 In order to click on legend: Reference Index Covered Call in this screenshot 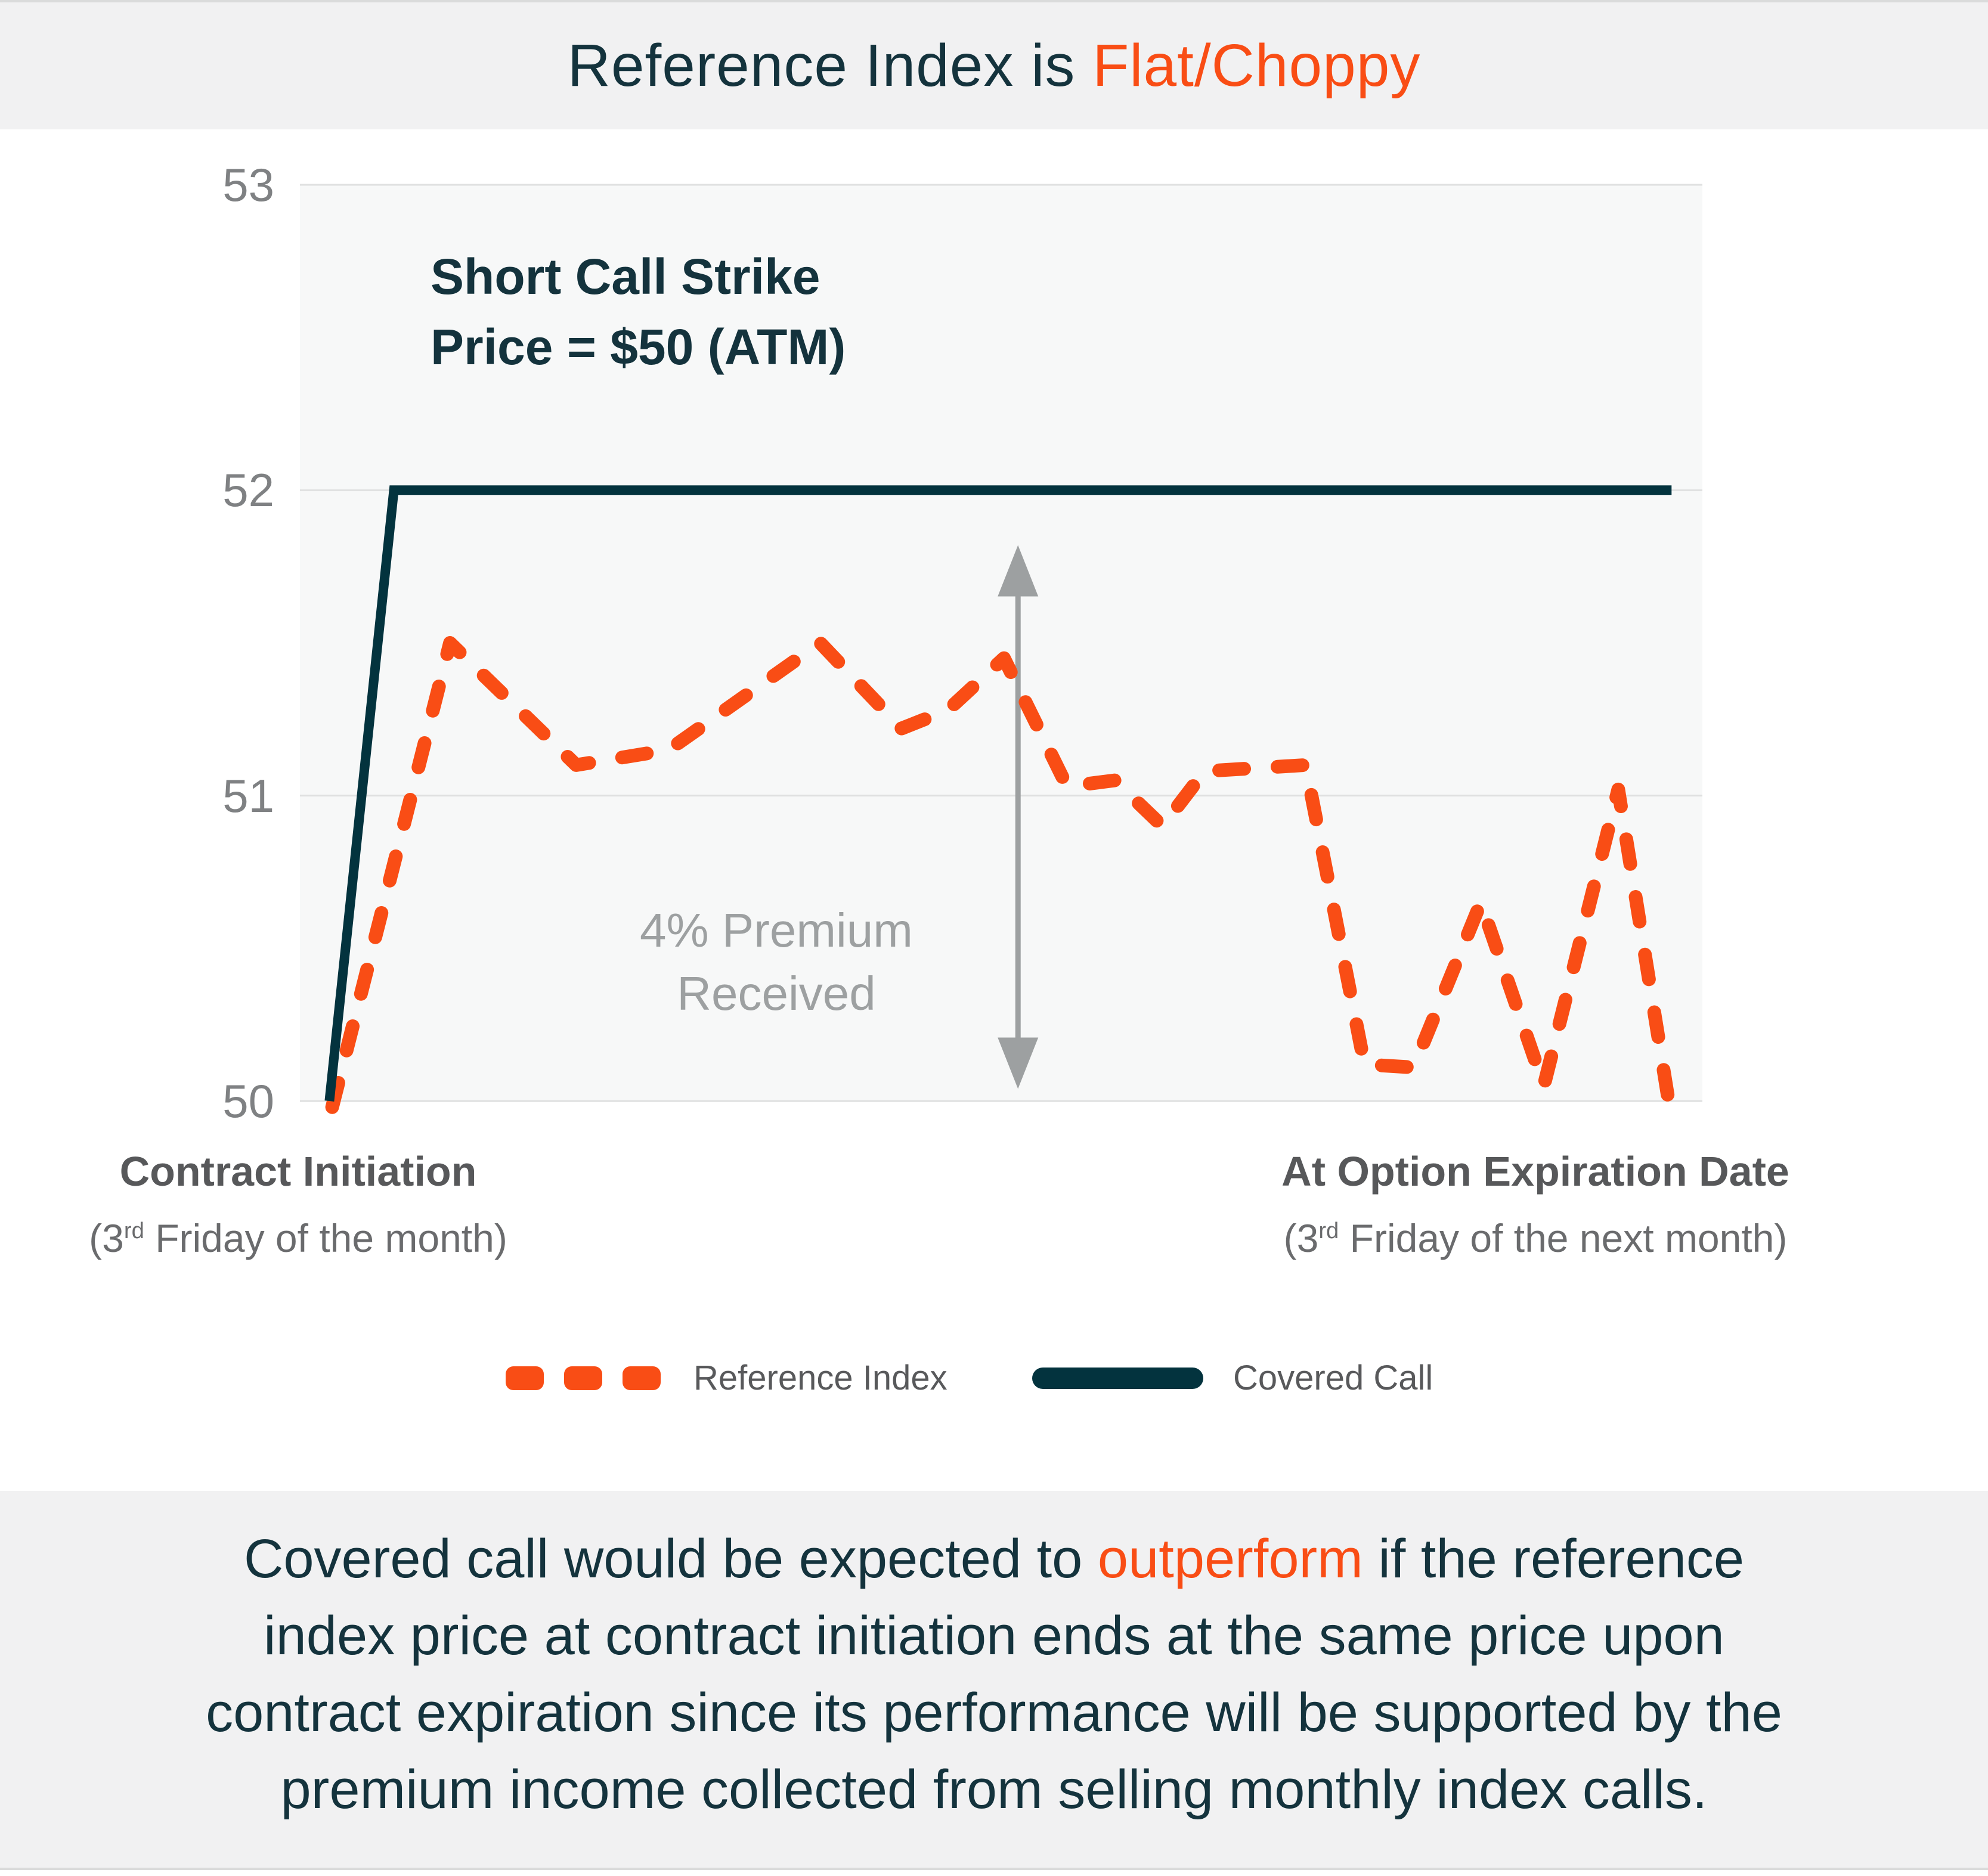, I will do `click(994, 1378)`.